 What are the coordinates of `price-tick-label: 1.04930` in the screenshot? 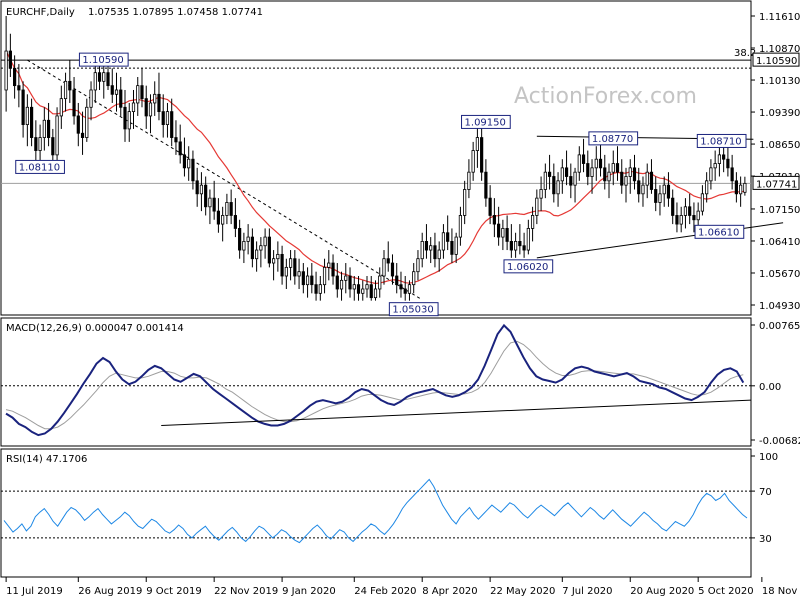 It's located at (779, 306).